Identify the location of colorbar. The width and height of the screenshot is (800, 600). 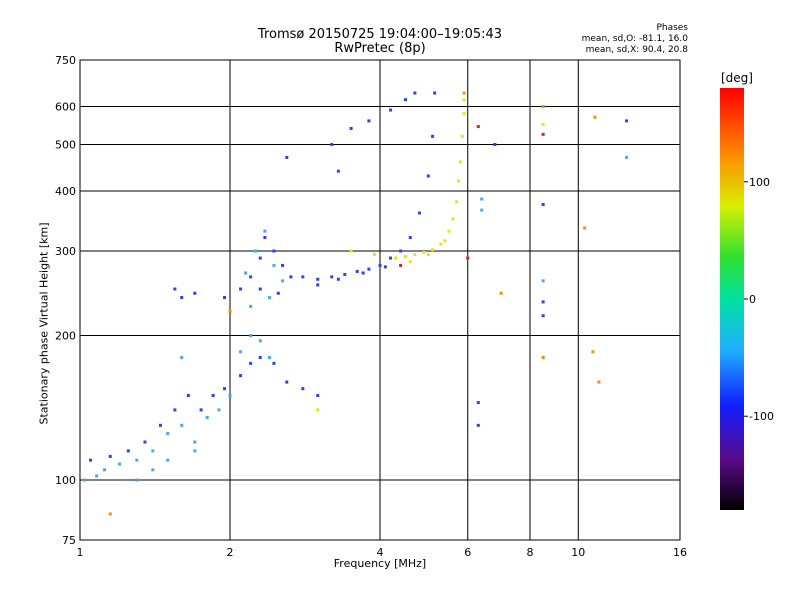
(732, 299).